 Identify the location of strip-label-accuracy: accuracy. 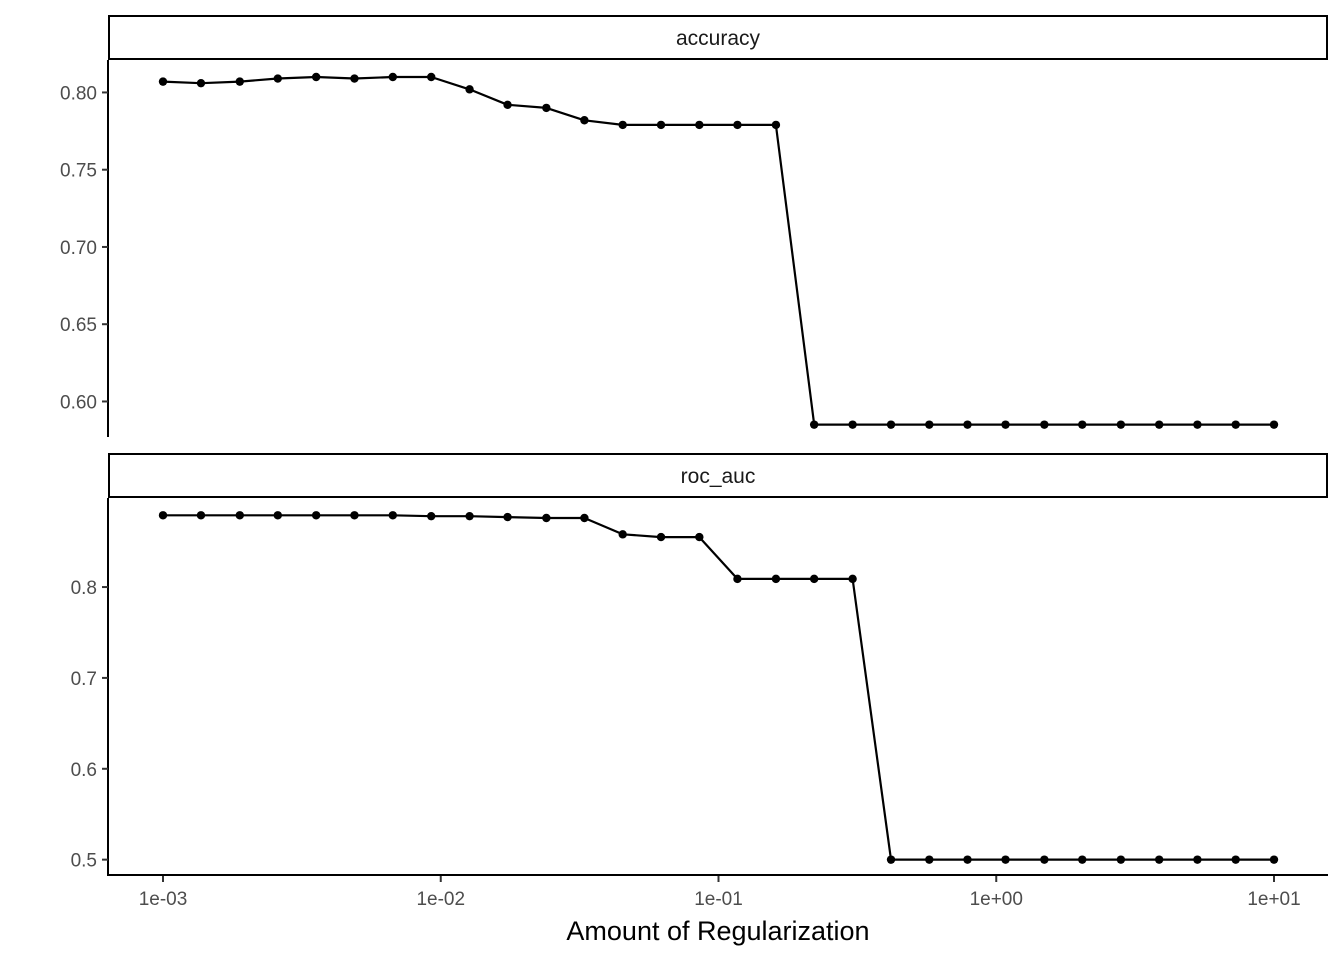
(718, 38).